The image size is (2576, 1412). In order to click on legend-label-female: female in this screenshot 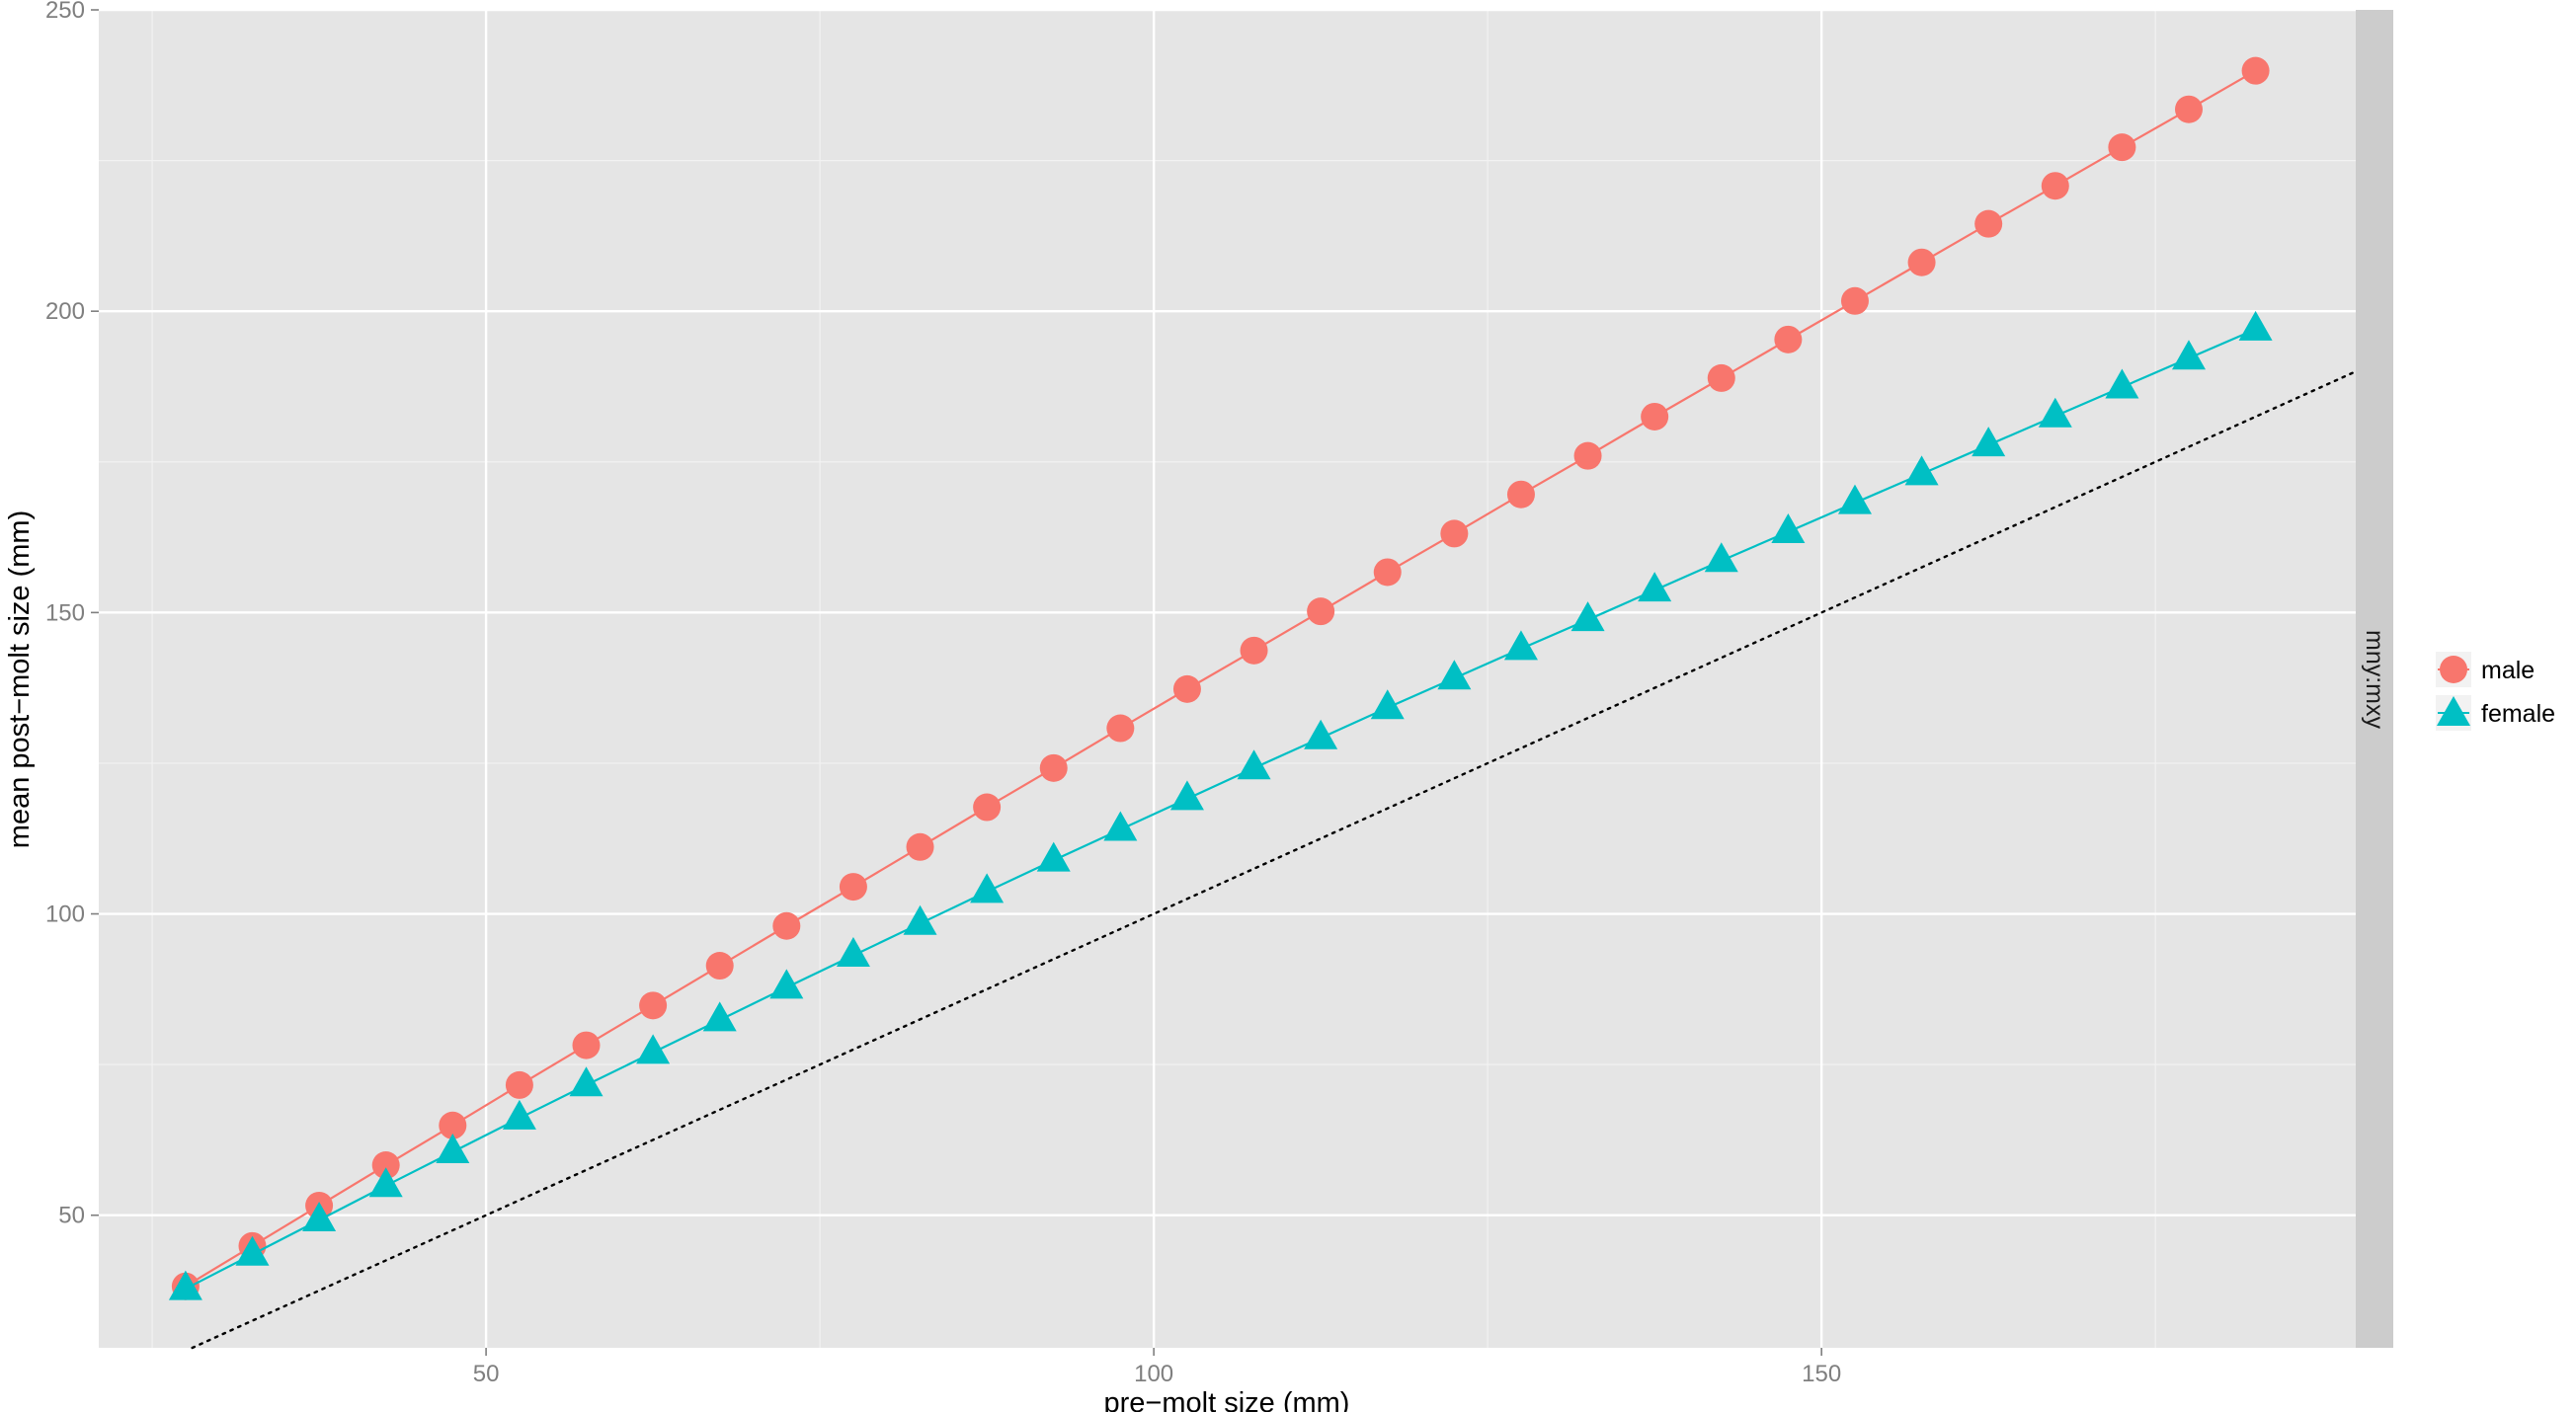, I will do `click(2518, 714)`.